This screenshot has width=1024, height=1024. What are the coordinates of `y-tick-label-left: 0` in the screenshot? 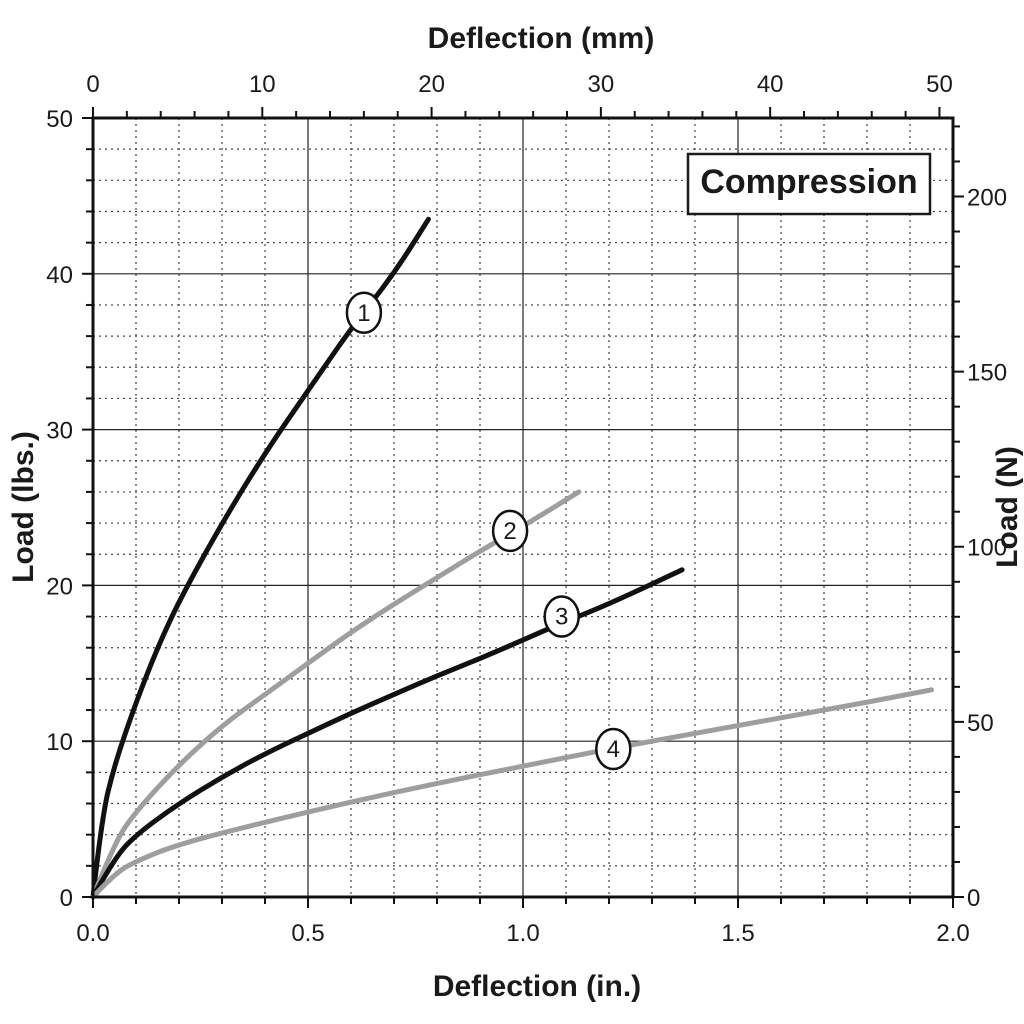 It's located at (66, 898).